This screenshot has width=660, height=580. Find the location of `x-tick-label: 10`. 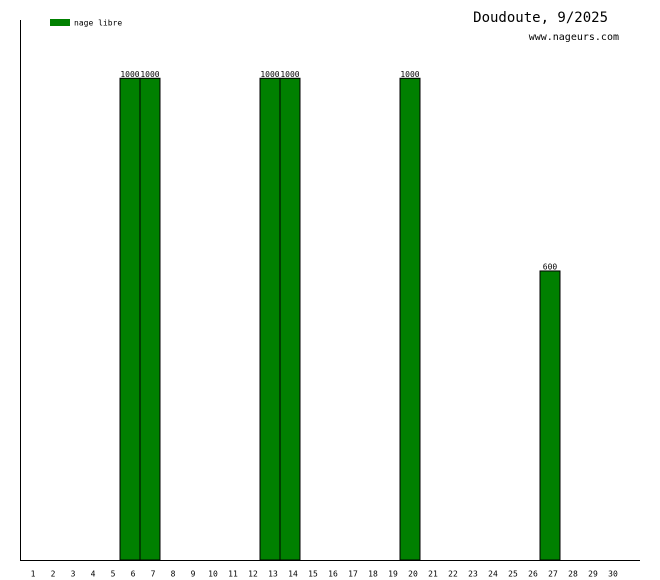

x-tick-label: 10 is located at coordinates (213, 574).